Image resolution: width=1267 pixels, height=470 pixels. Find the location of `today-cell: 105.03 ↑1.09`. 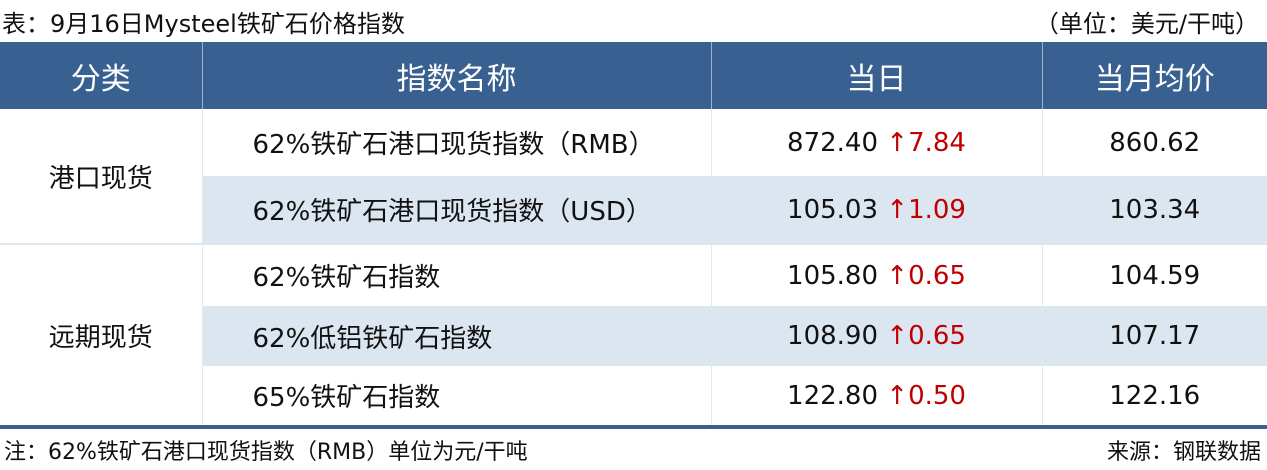

today-cell: 105.03 ↑1.09 is located at coordinates (877, 210).